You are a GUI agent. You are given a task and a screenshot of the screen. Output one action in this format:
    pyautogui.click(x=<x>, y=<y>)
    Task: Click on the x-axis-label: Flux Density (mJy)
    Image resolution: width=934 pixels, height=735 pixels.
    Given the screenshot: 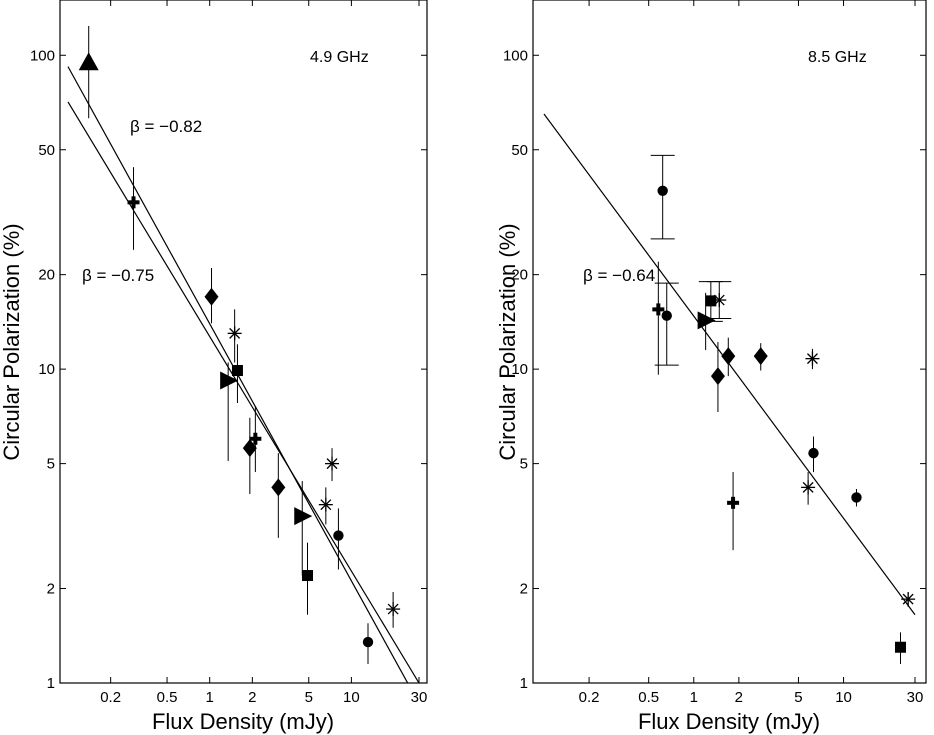 What is the action you would take?
    pyautogui.click(x=729, y=721)
    